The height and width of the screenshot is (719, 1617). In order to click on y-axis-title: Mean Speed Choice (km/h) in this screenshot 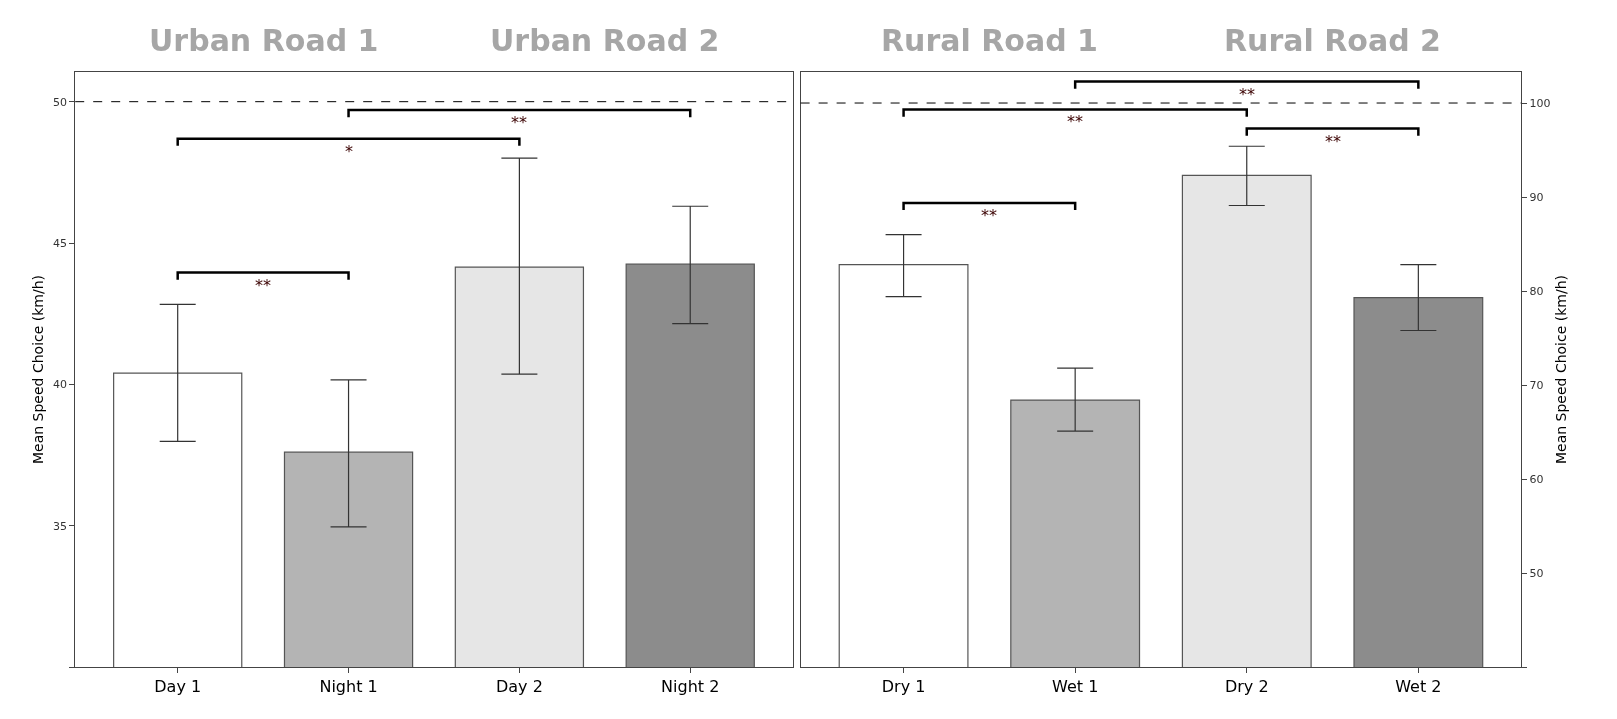, I will do `click(37, 369)`.